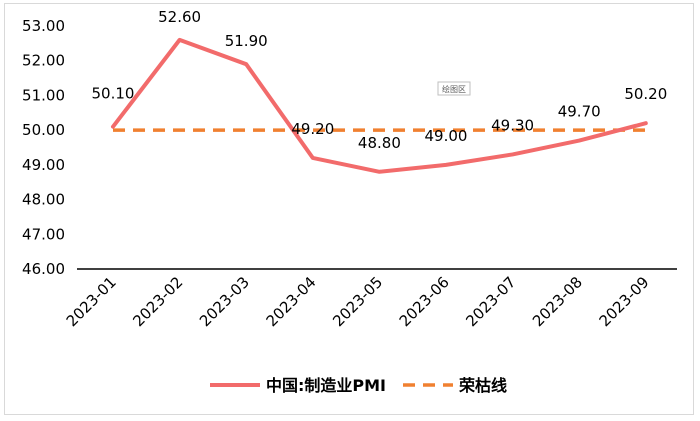  Describe the element at coordinates (224, 301) in the screenshot. I see `x-tick-label: 2023-03` at that location.